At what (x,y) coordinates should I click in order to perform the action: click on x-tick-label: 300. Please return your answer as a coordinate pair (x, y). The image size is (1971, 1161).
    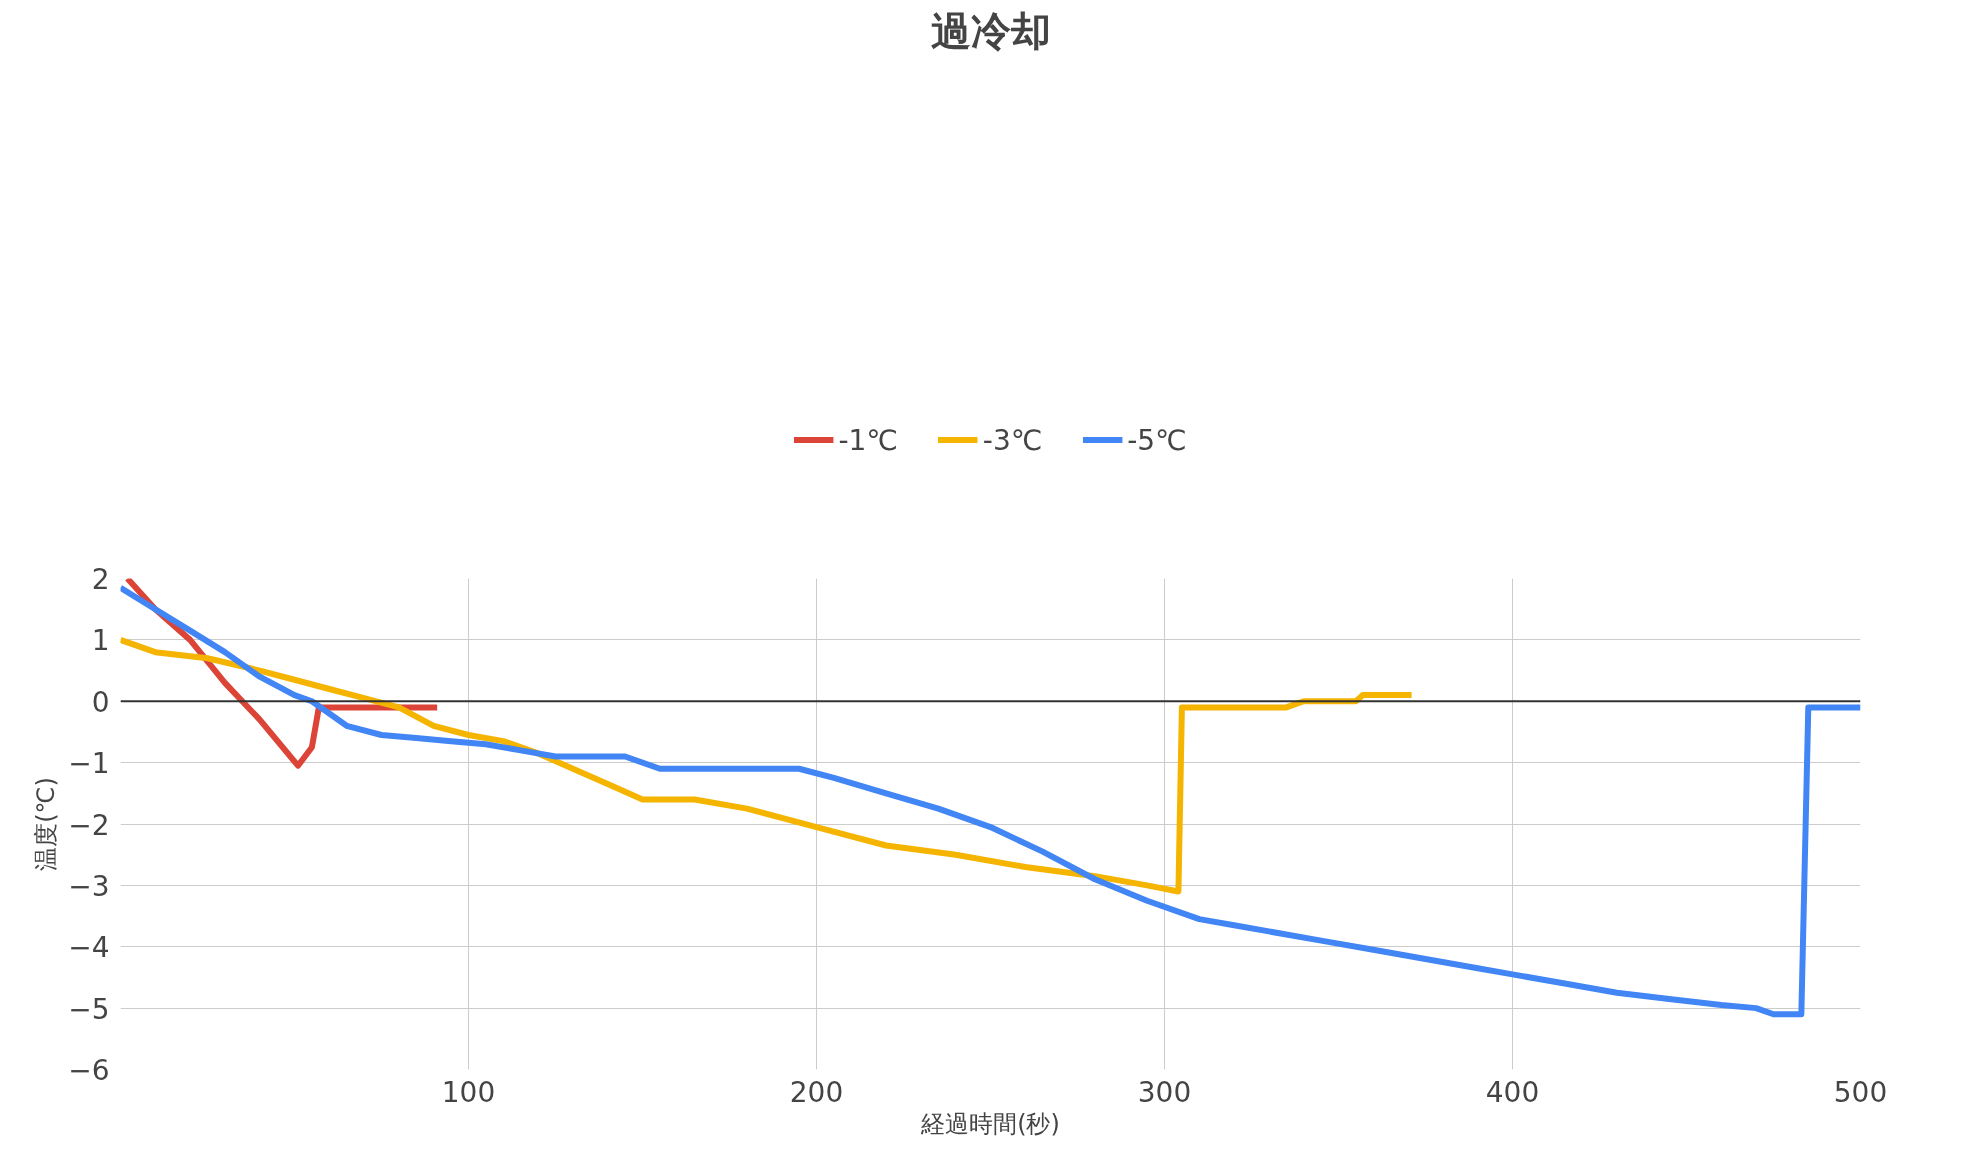
    Looking at the image, I should click on (1164, 1092).